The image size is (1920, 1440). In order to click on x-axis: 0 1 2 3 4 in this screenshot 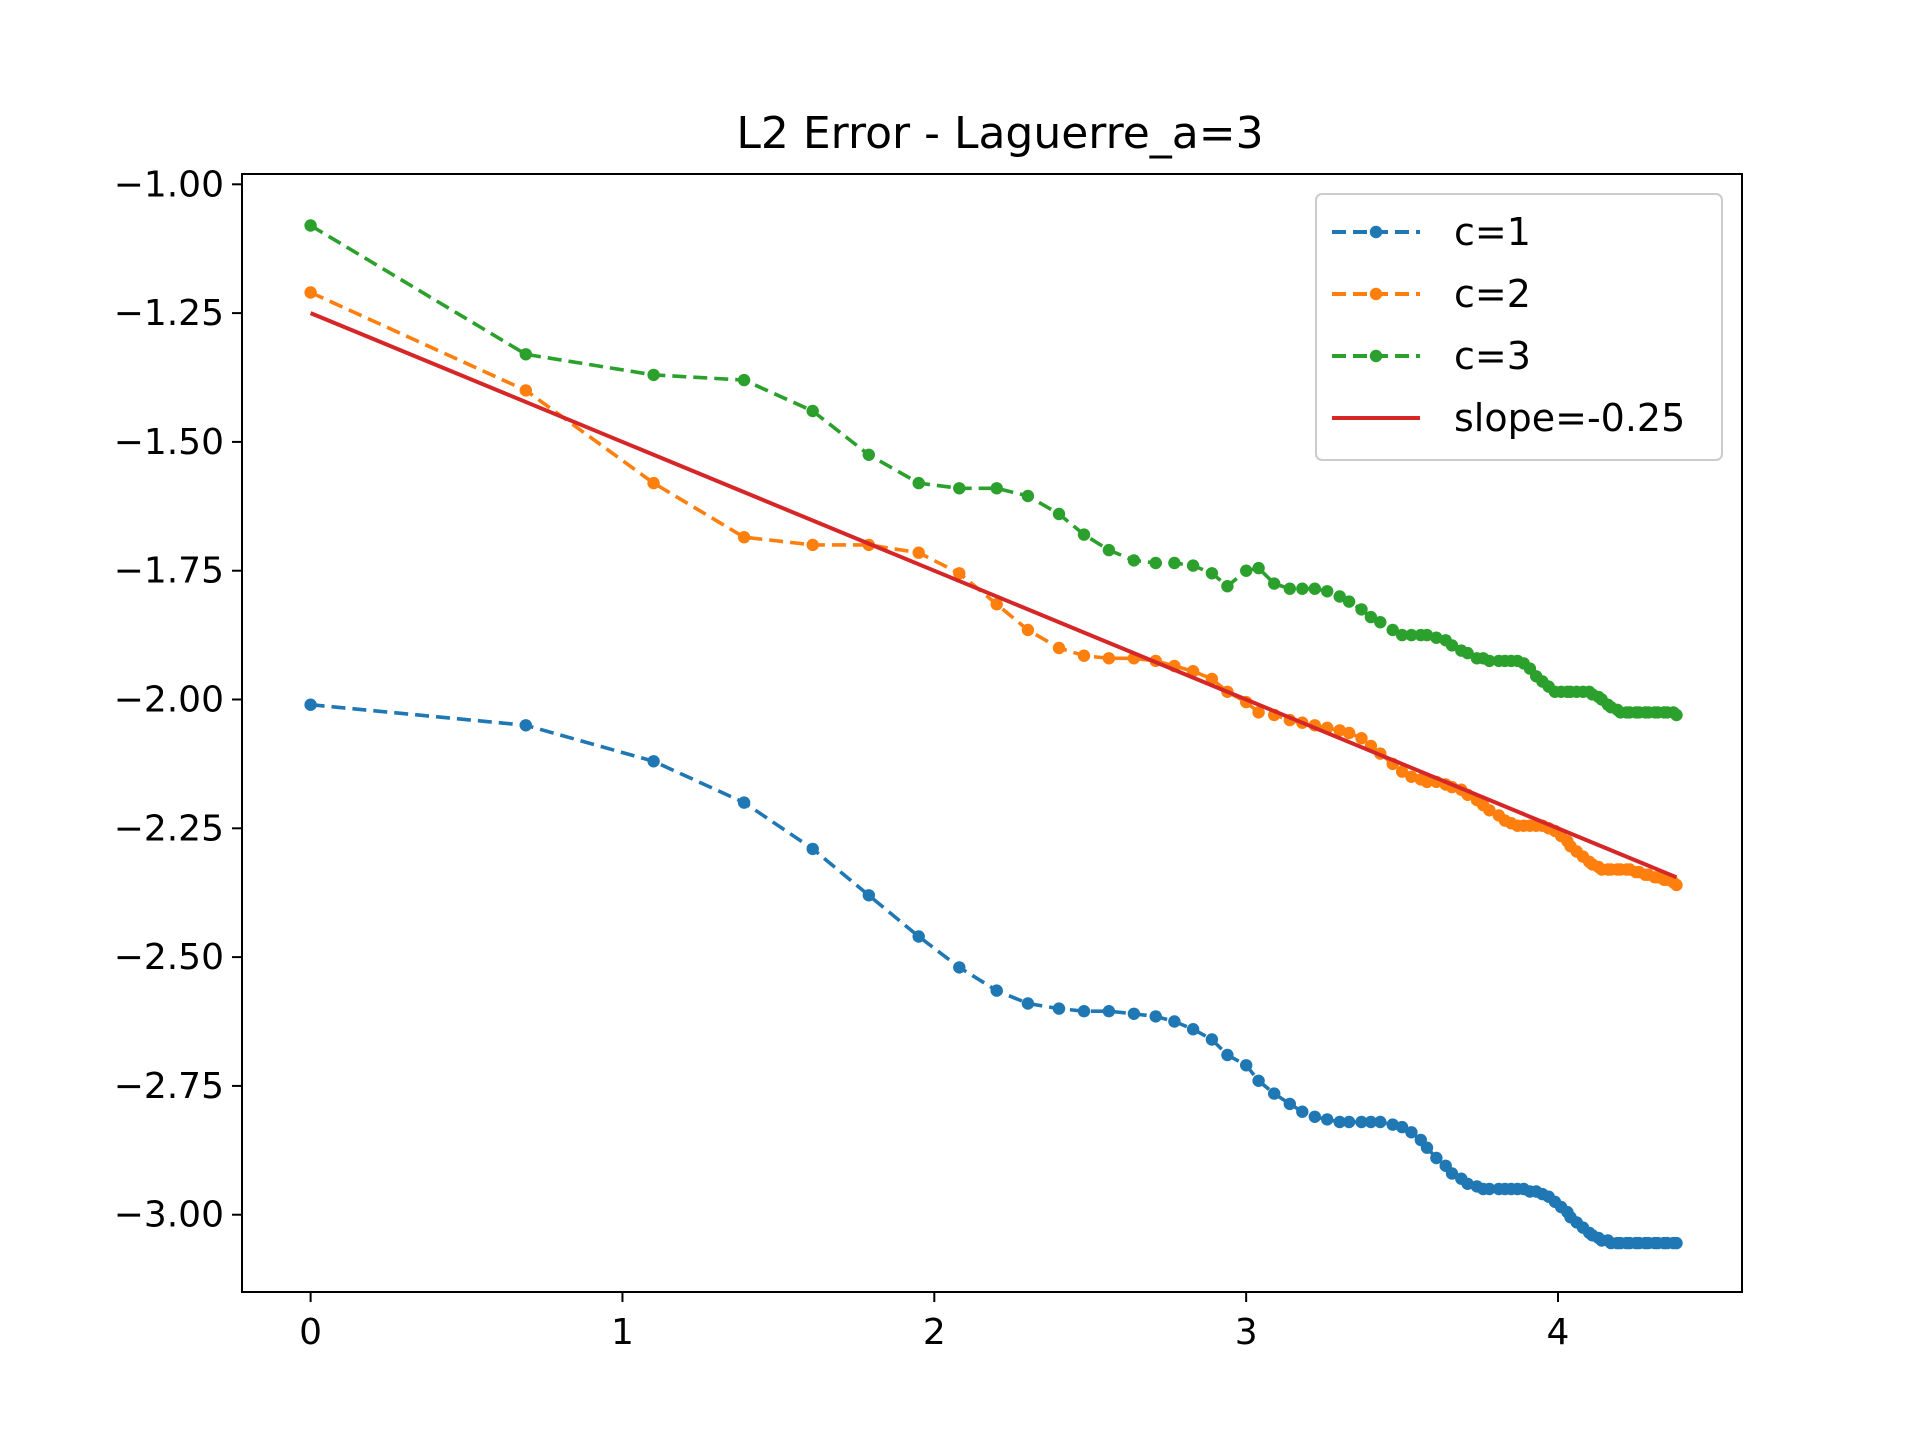, I will do `click(934, 1322)`.